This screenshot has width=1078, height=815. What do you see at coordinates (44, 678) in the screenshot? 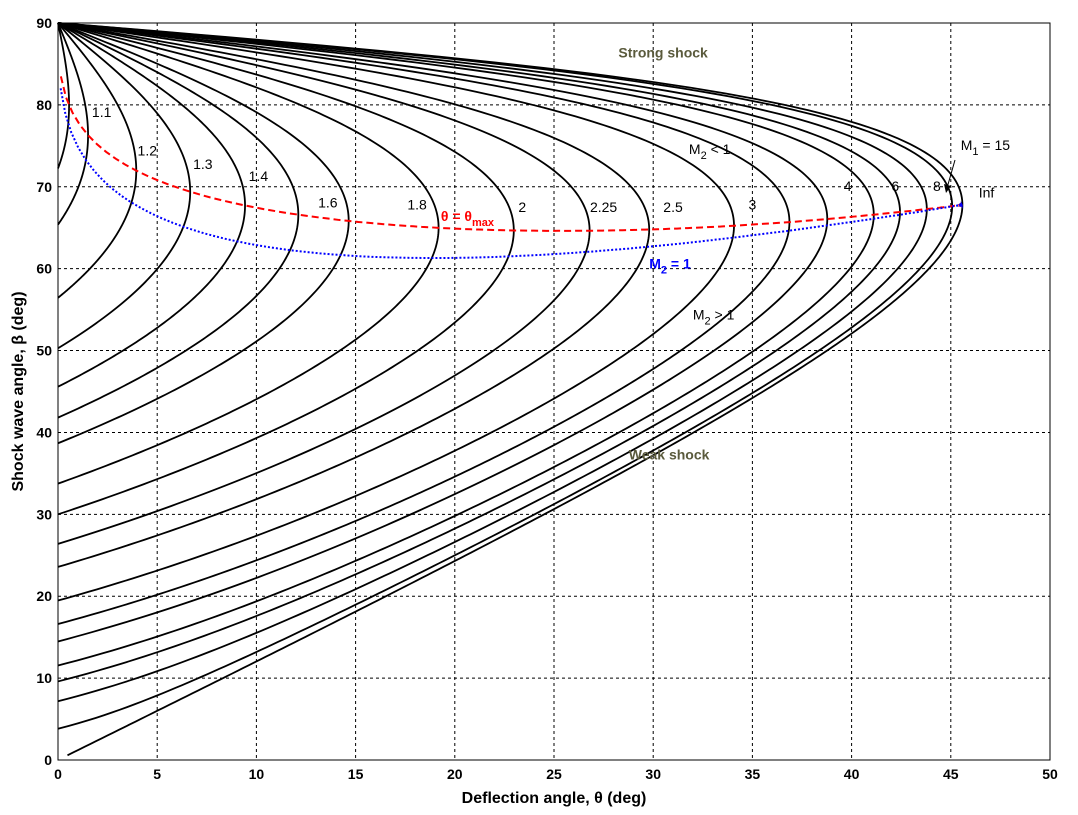
I see `y-tick-label: 10` at bounding box center [44, 678].